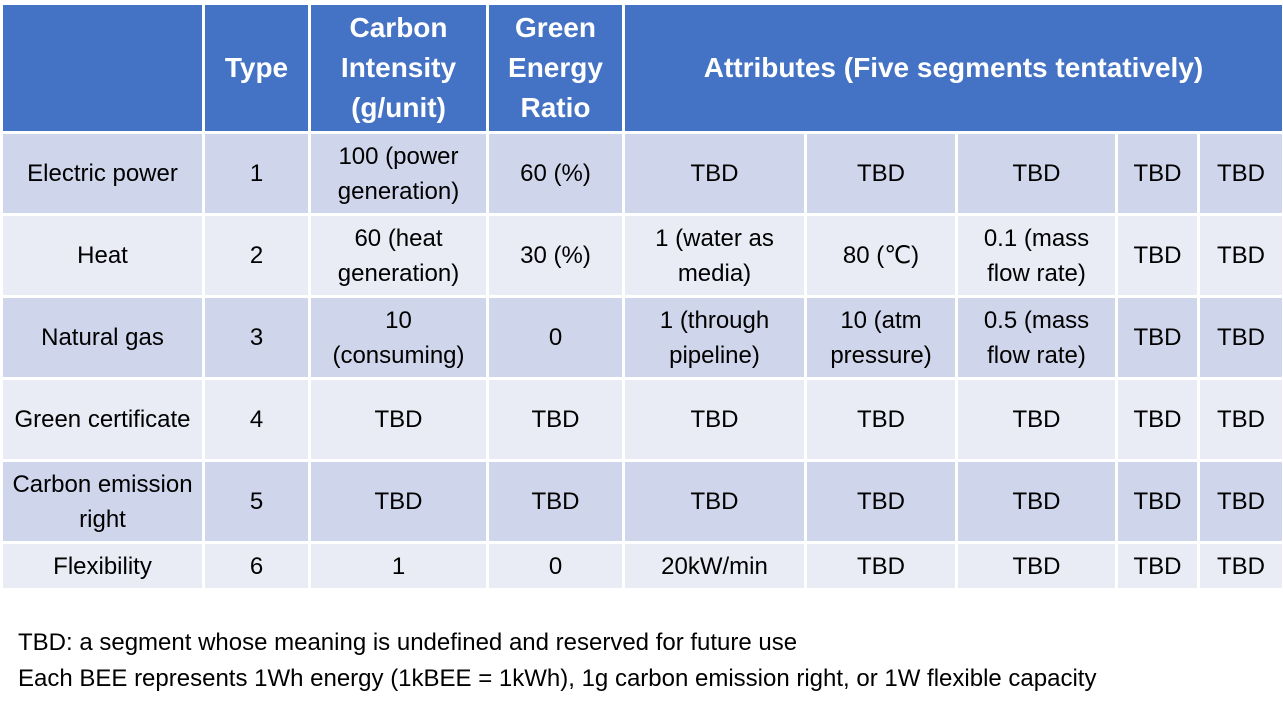 This screenshot has height=714, width=1283. What do you see at coordinates (256, 255) in the screenshot?
I see `table-cell: 2` at bounding box center [256, 255].